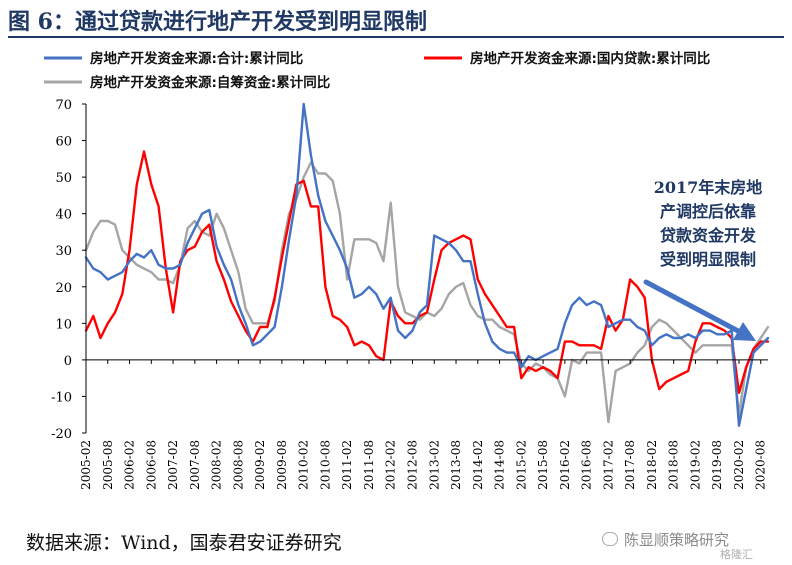 Image resolution: width=792 pixels, height=565 pixels. I want to click on x-tick-label: 2018-08, so click(674, 465).